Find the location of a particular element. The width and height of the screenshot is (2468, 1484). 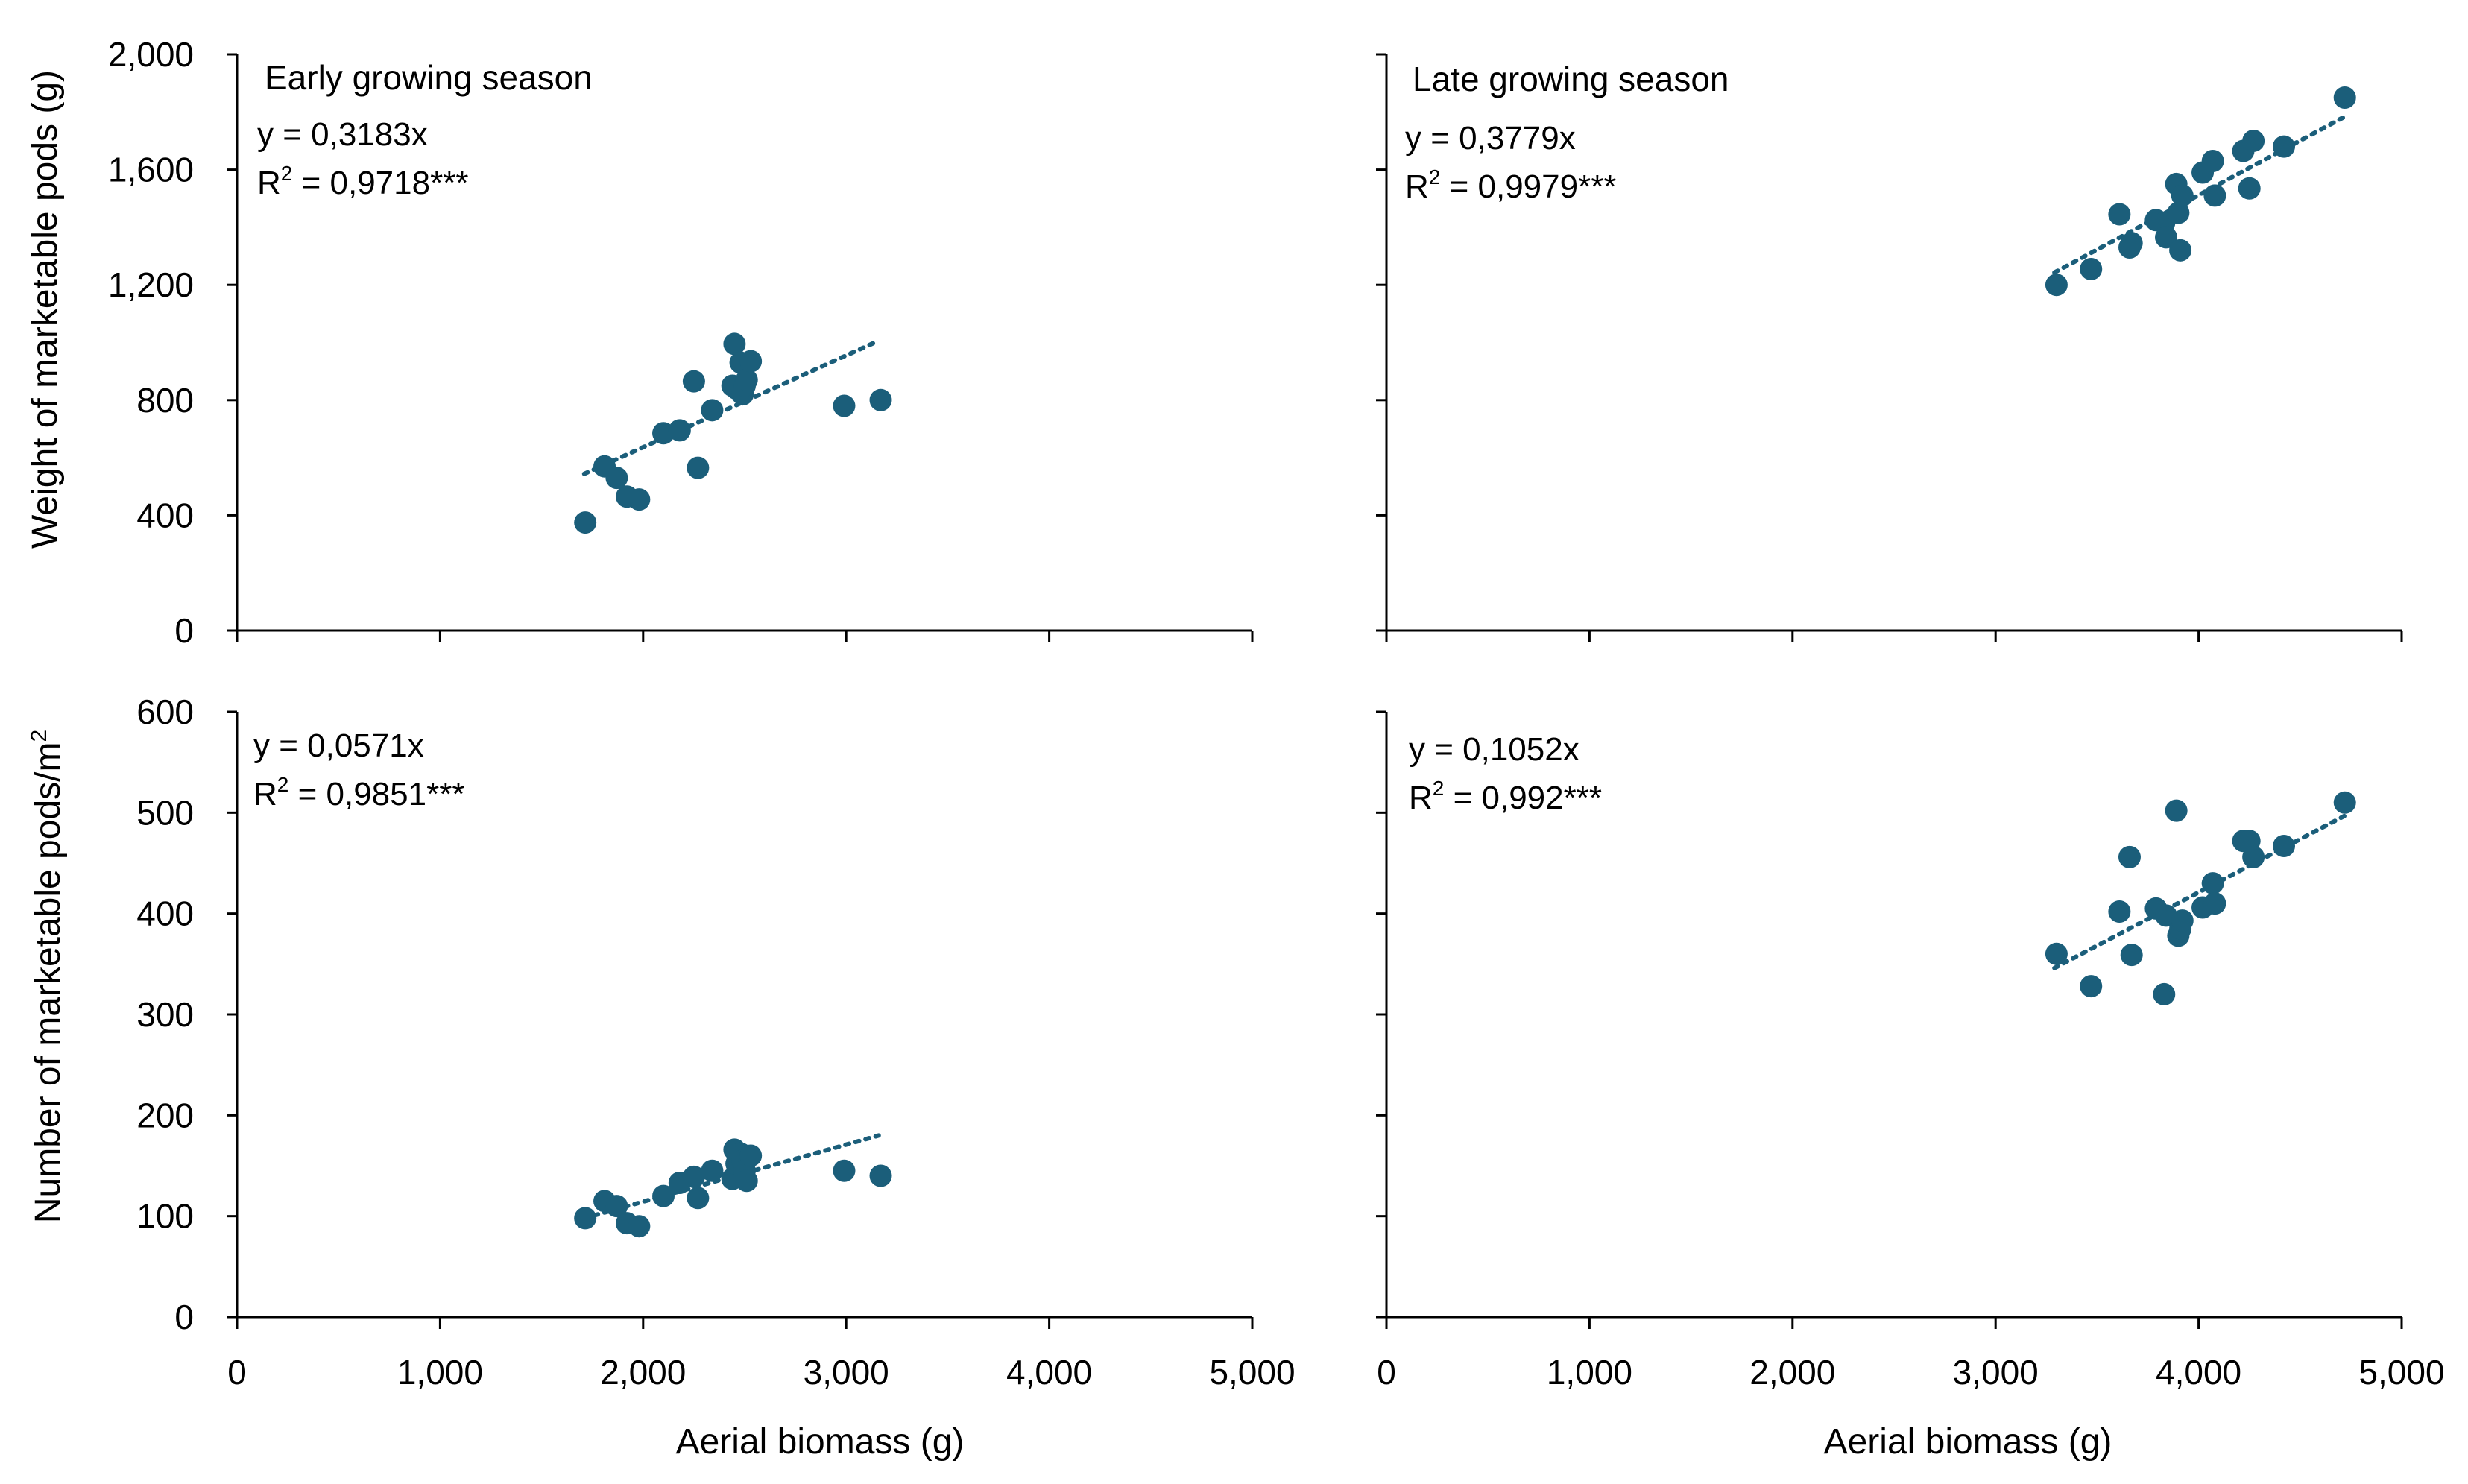

x-tick-label: 2,000 is located at coordinates (643, 1372).